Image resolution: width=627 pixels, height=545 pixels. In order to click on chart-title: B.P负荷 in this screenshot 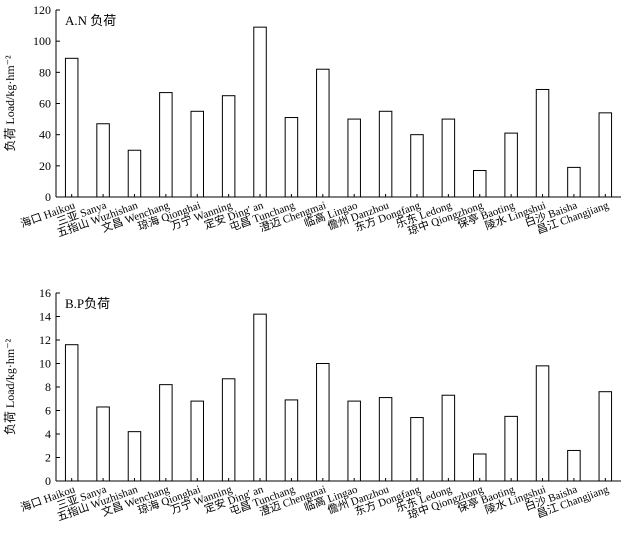, I will do `click(87, 303)`.